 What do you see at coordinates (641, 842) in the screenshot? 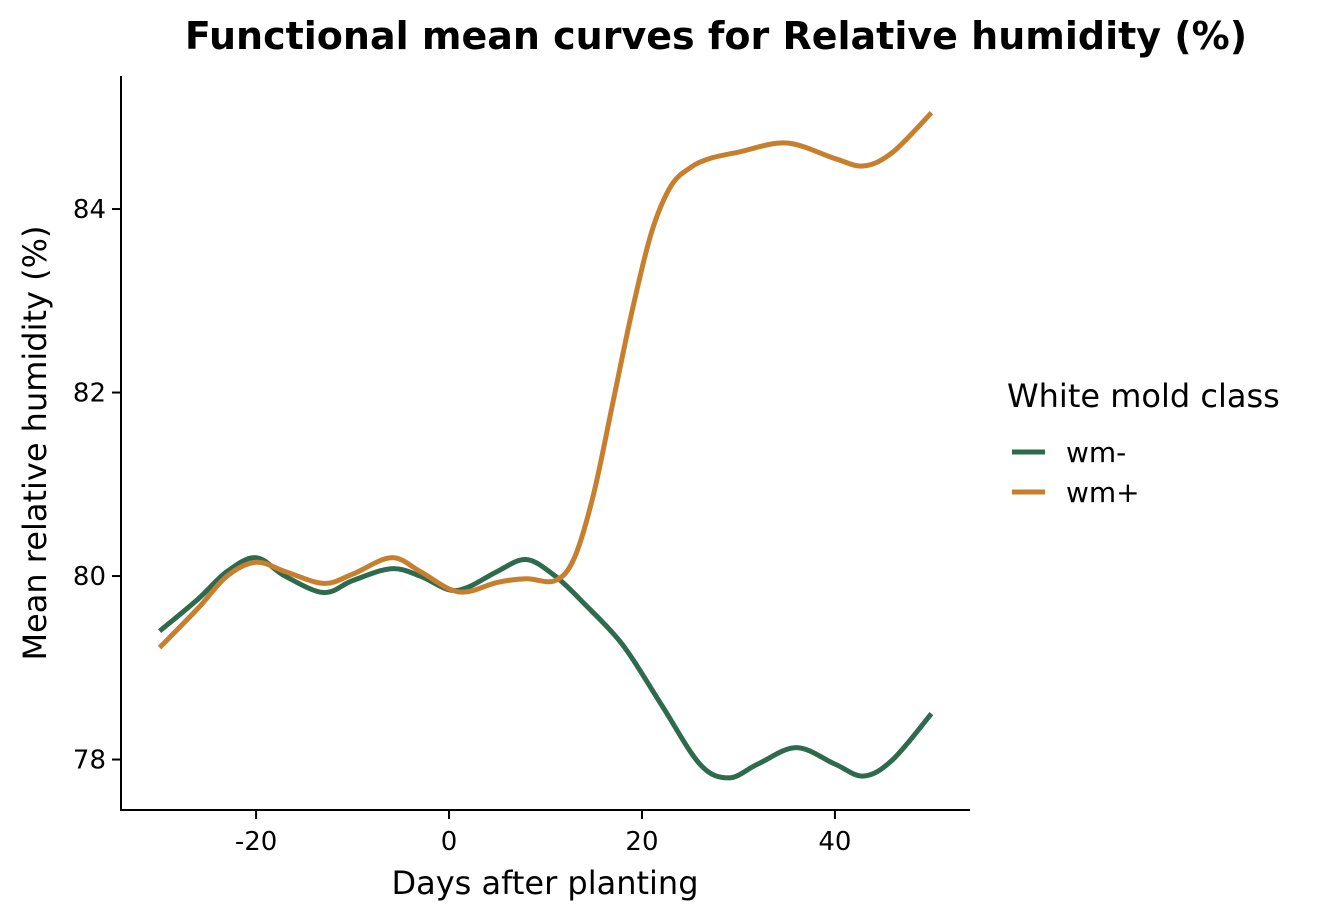
I see `x-tick-label: 20` at bounding box center [641, 842].